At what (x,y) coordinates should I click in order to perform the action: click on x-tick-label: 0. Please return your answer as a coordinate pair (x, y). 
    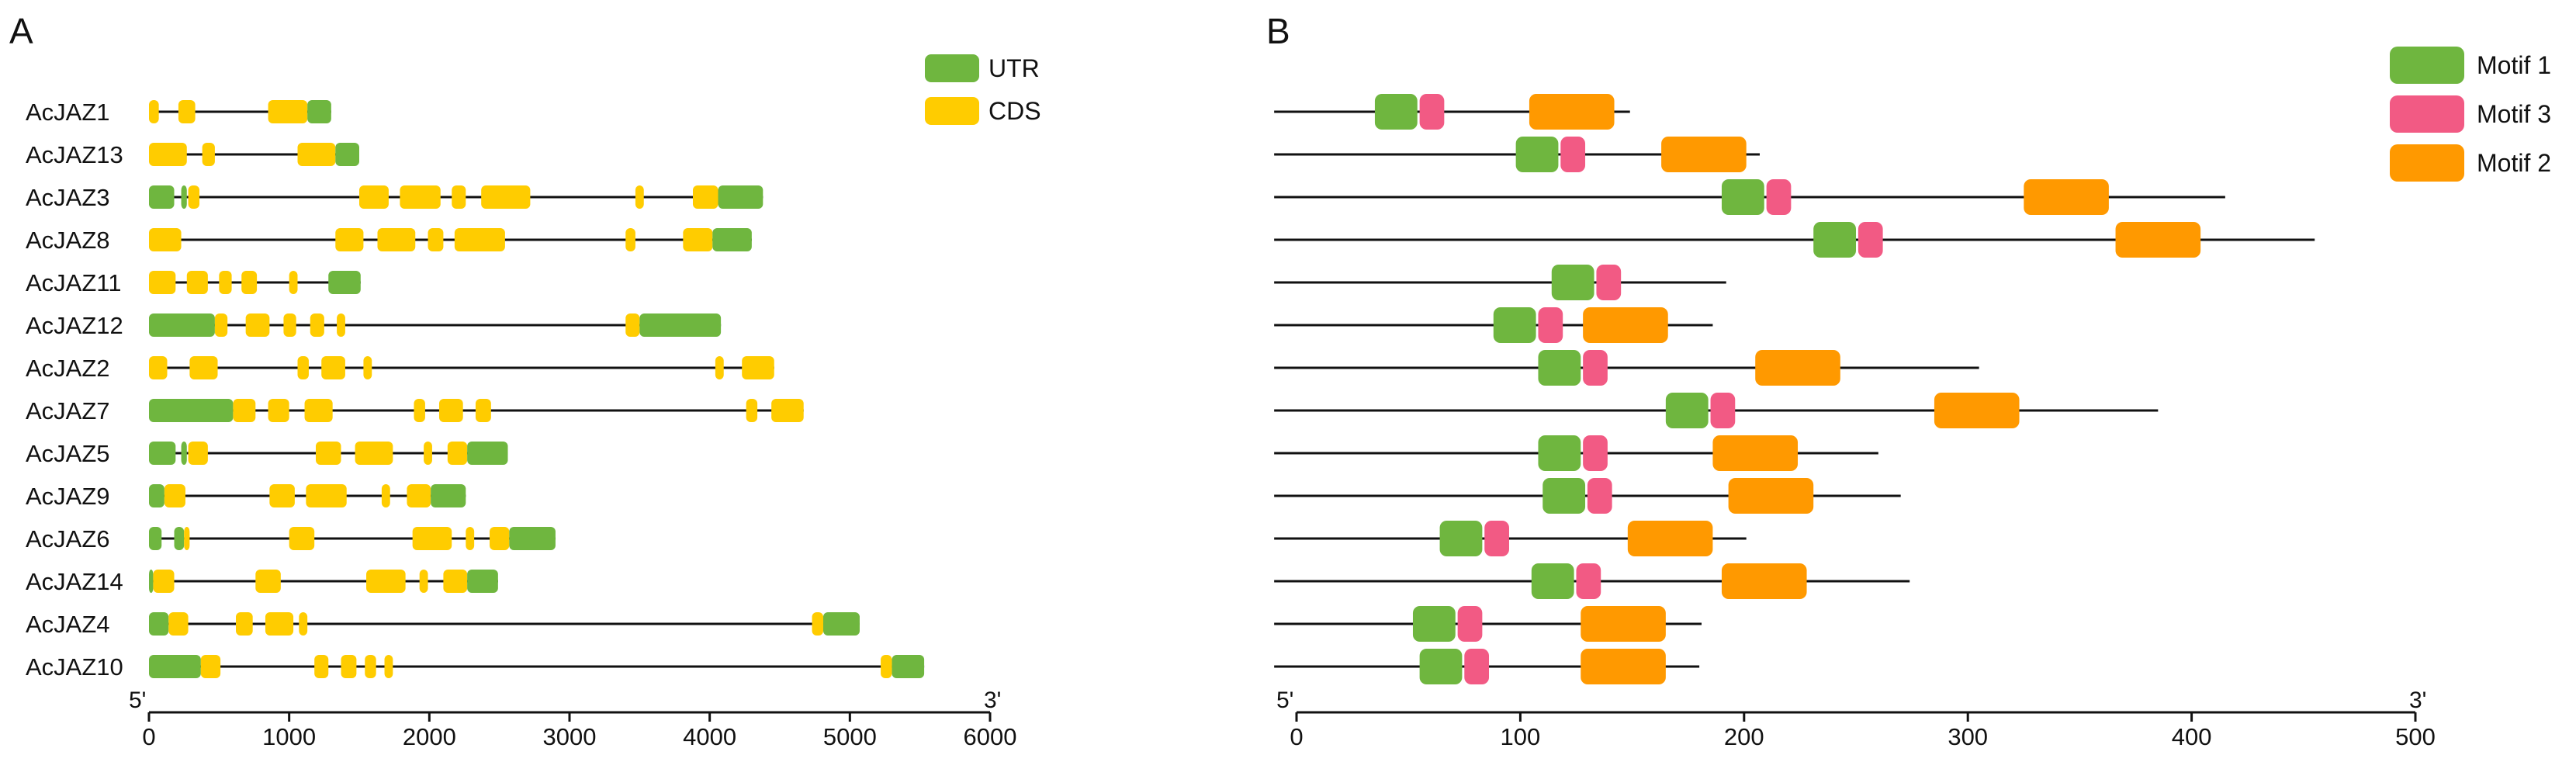
    Looking at the image, I should click on (148, 737).